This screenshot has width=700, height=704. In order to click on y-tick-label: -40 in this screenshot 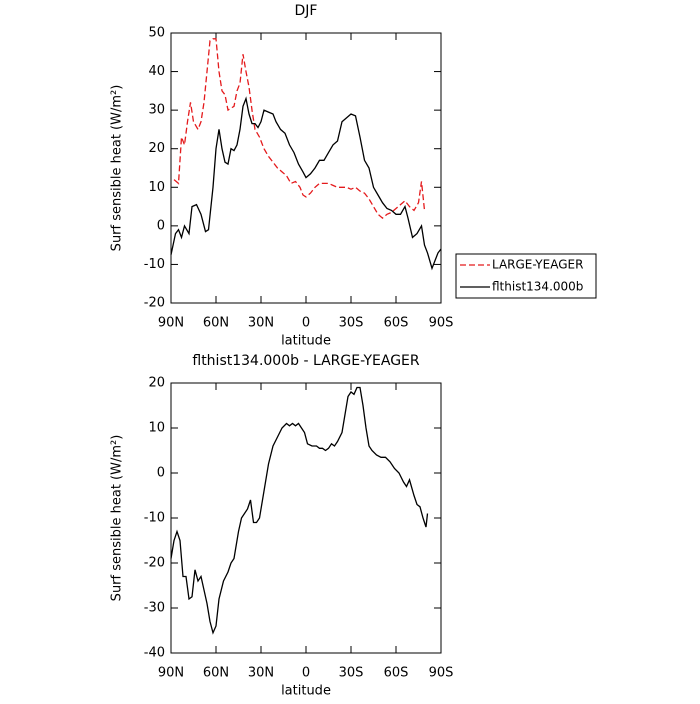, I will do `click(154, 653)`.